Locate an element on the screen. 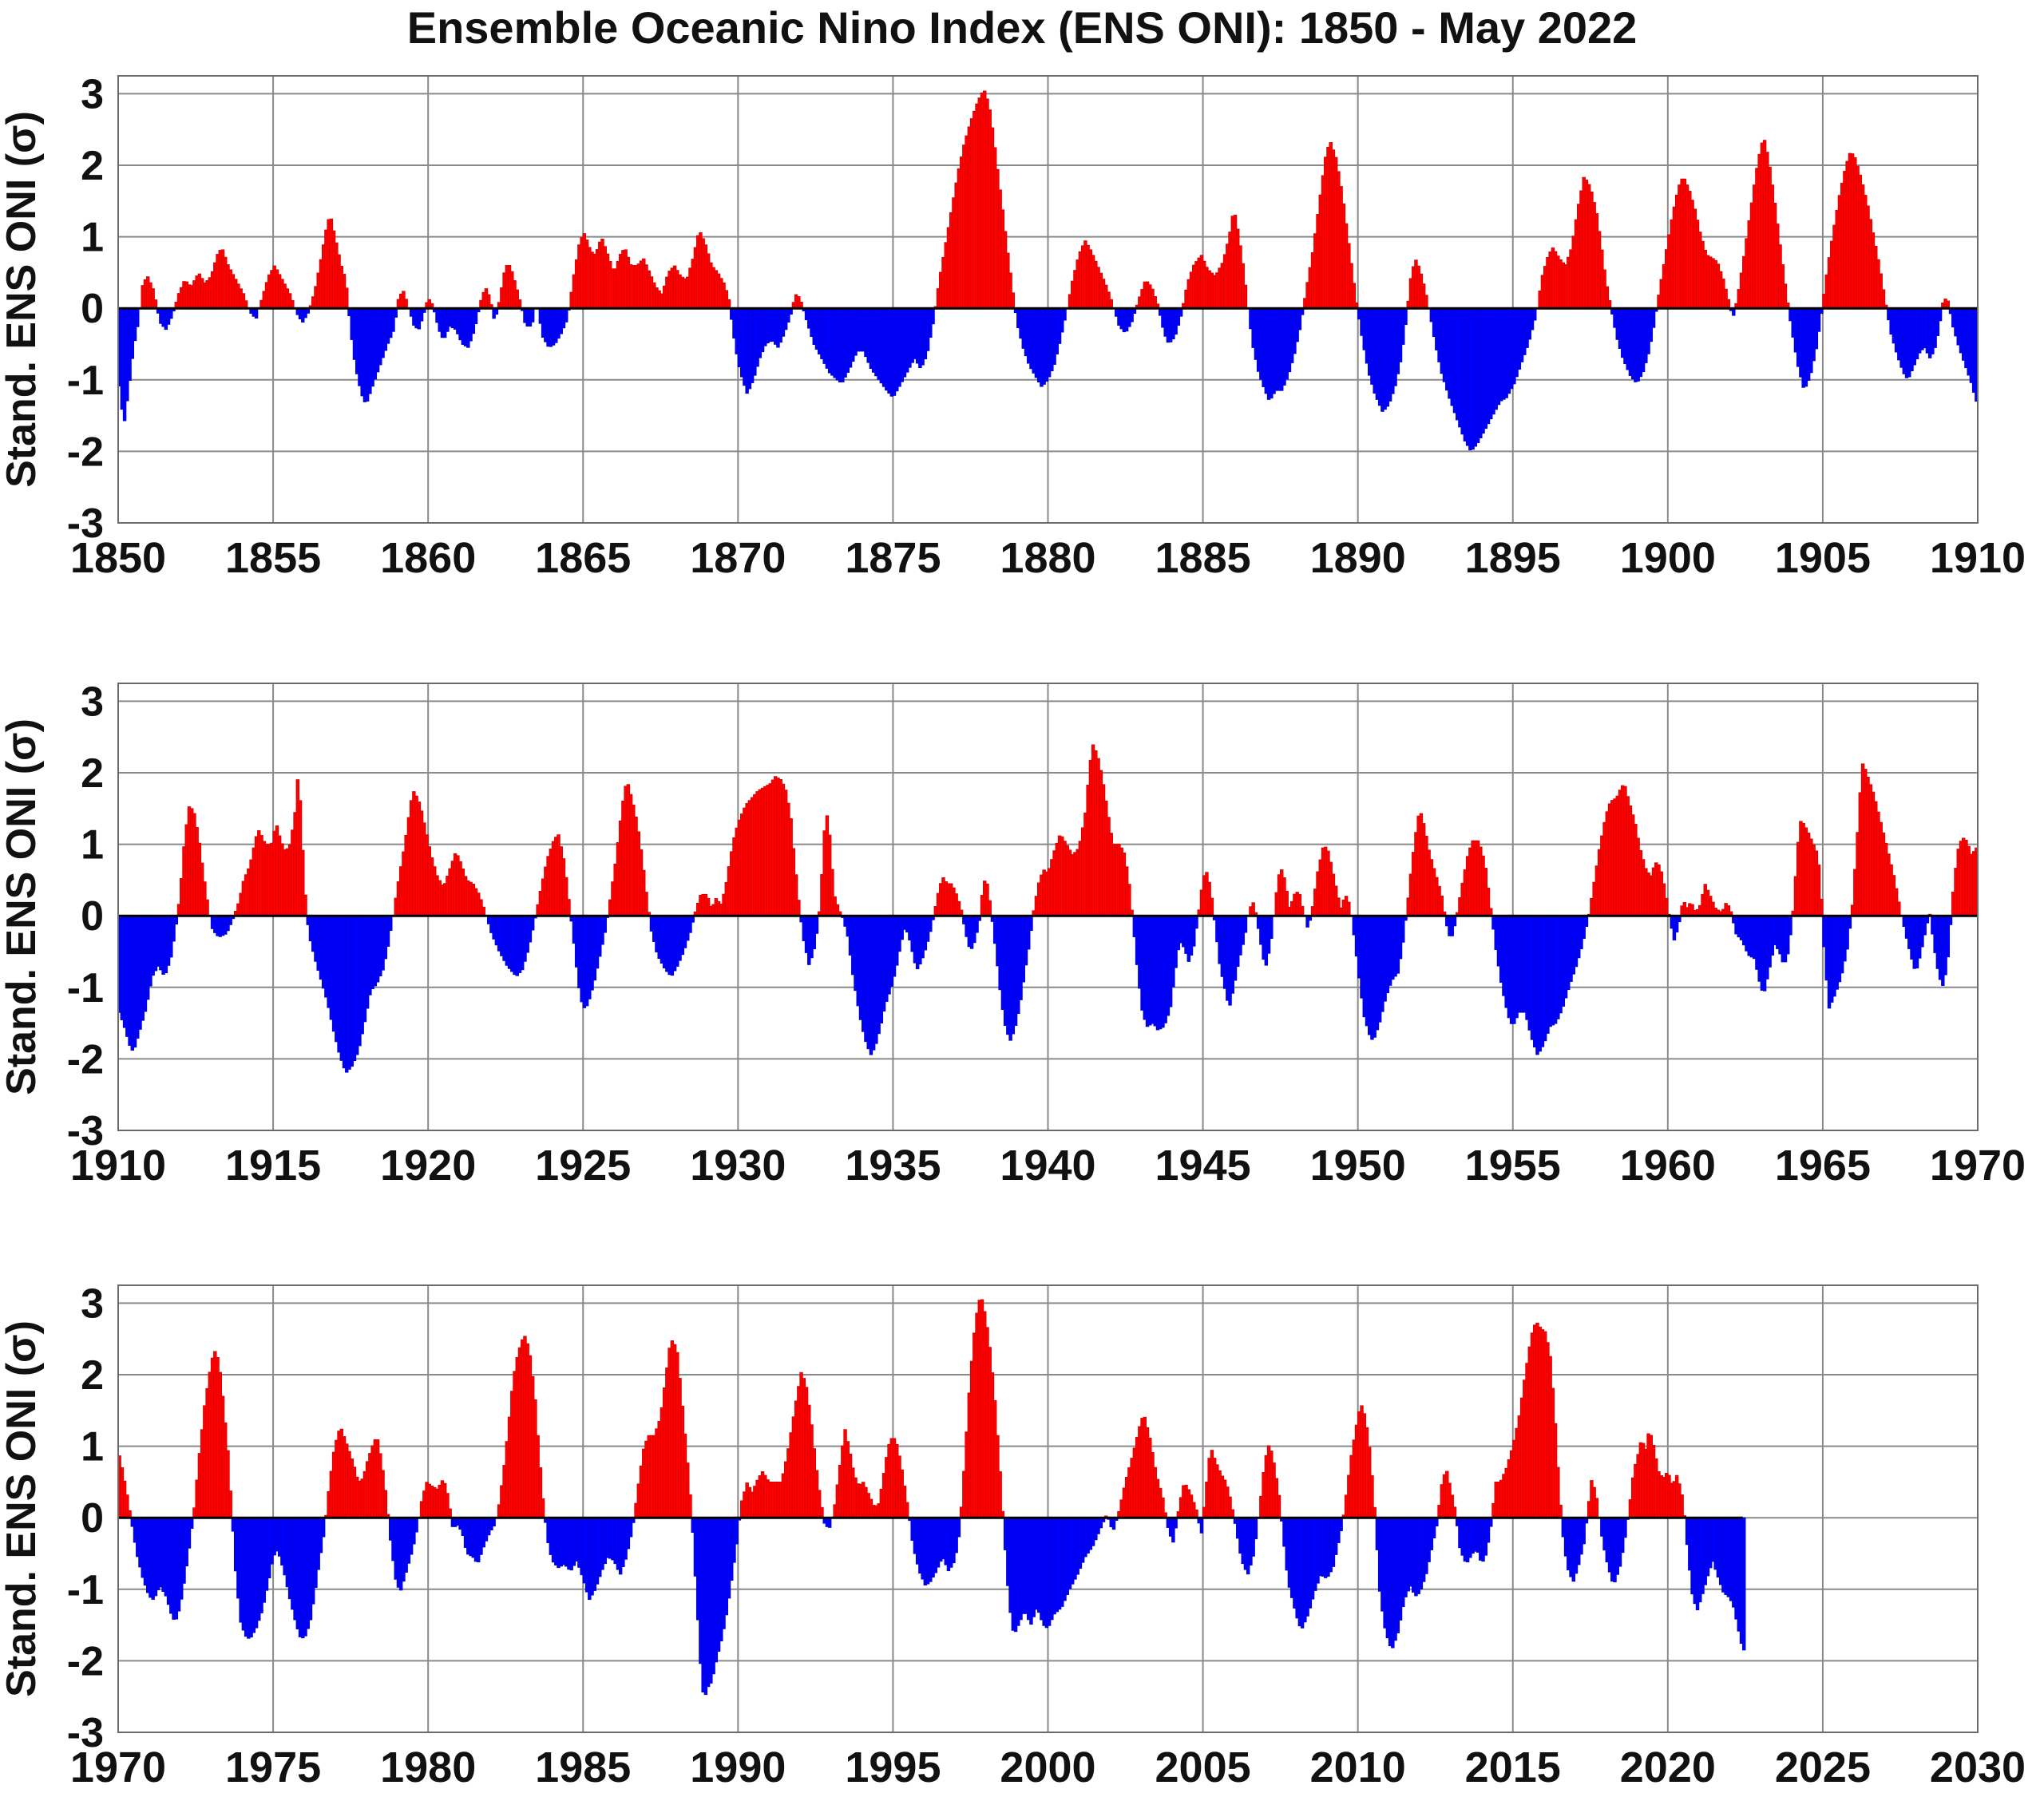  x-tick-label: 1850 is located at coordinates (118, 558).